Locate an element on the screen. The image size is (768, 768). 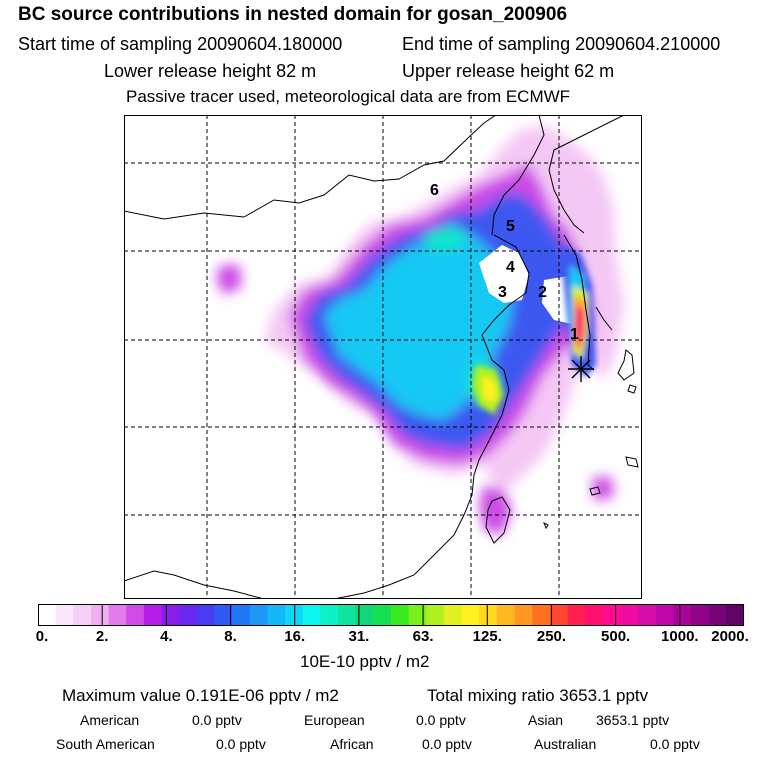
colorbar-units: 10E-10 pptv / m2 is located at coordinates (365, 661).